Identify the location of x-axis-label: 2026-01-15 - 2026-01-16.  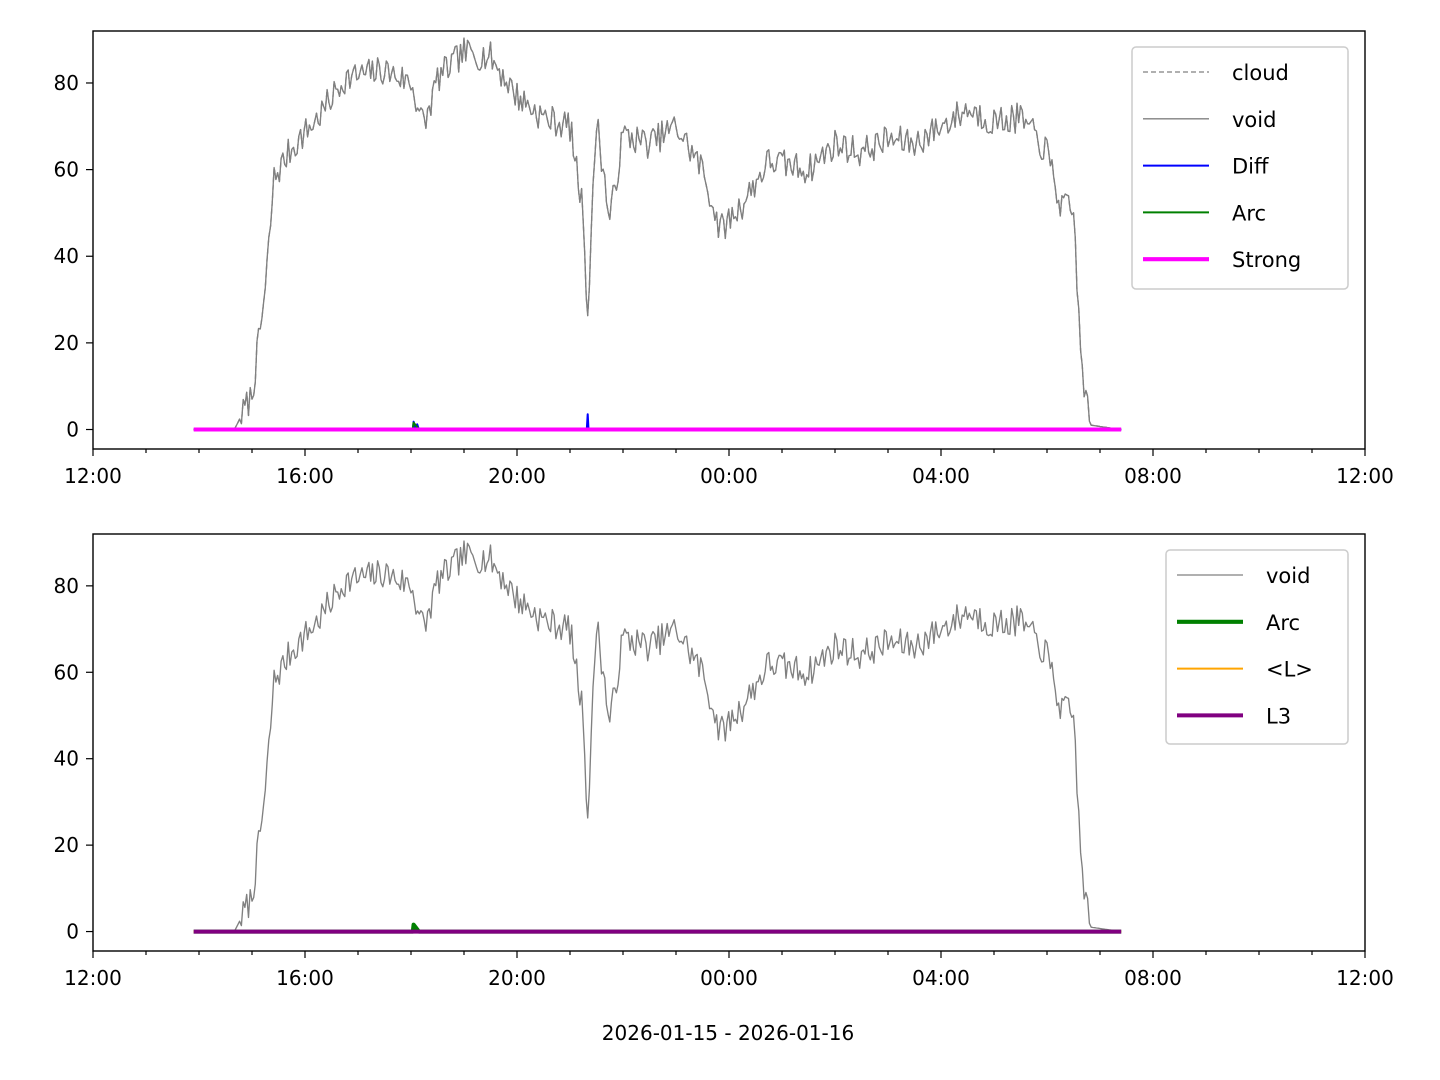
(728, 1033).